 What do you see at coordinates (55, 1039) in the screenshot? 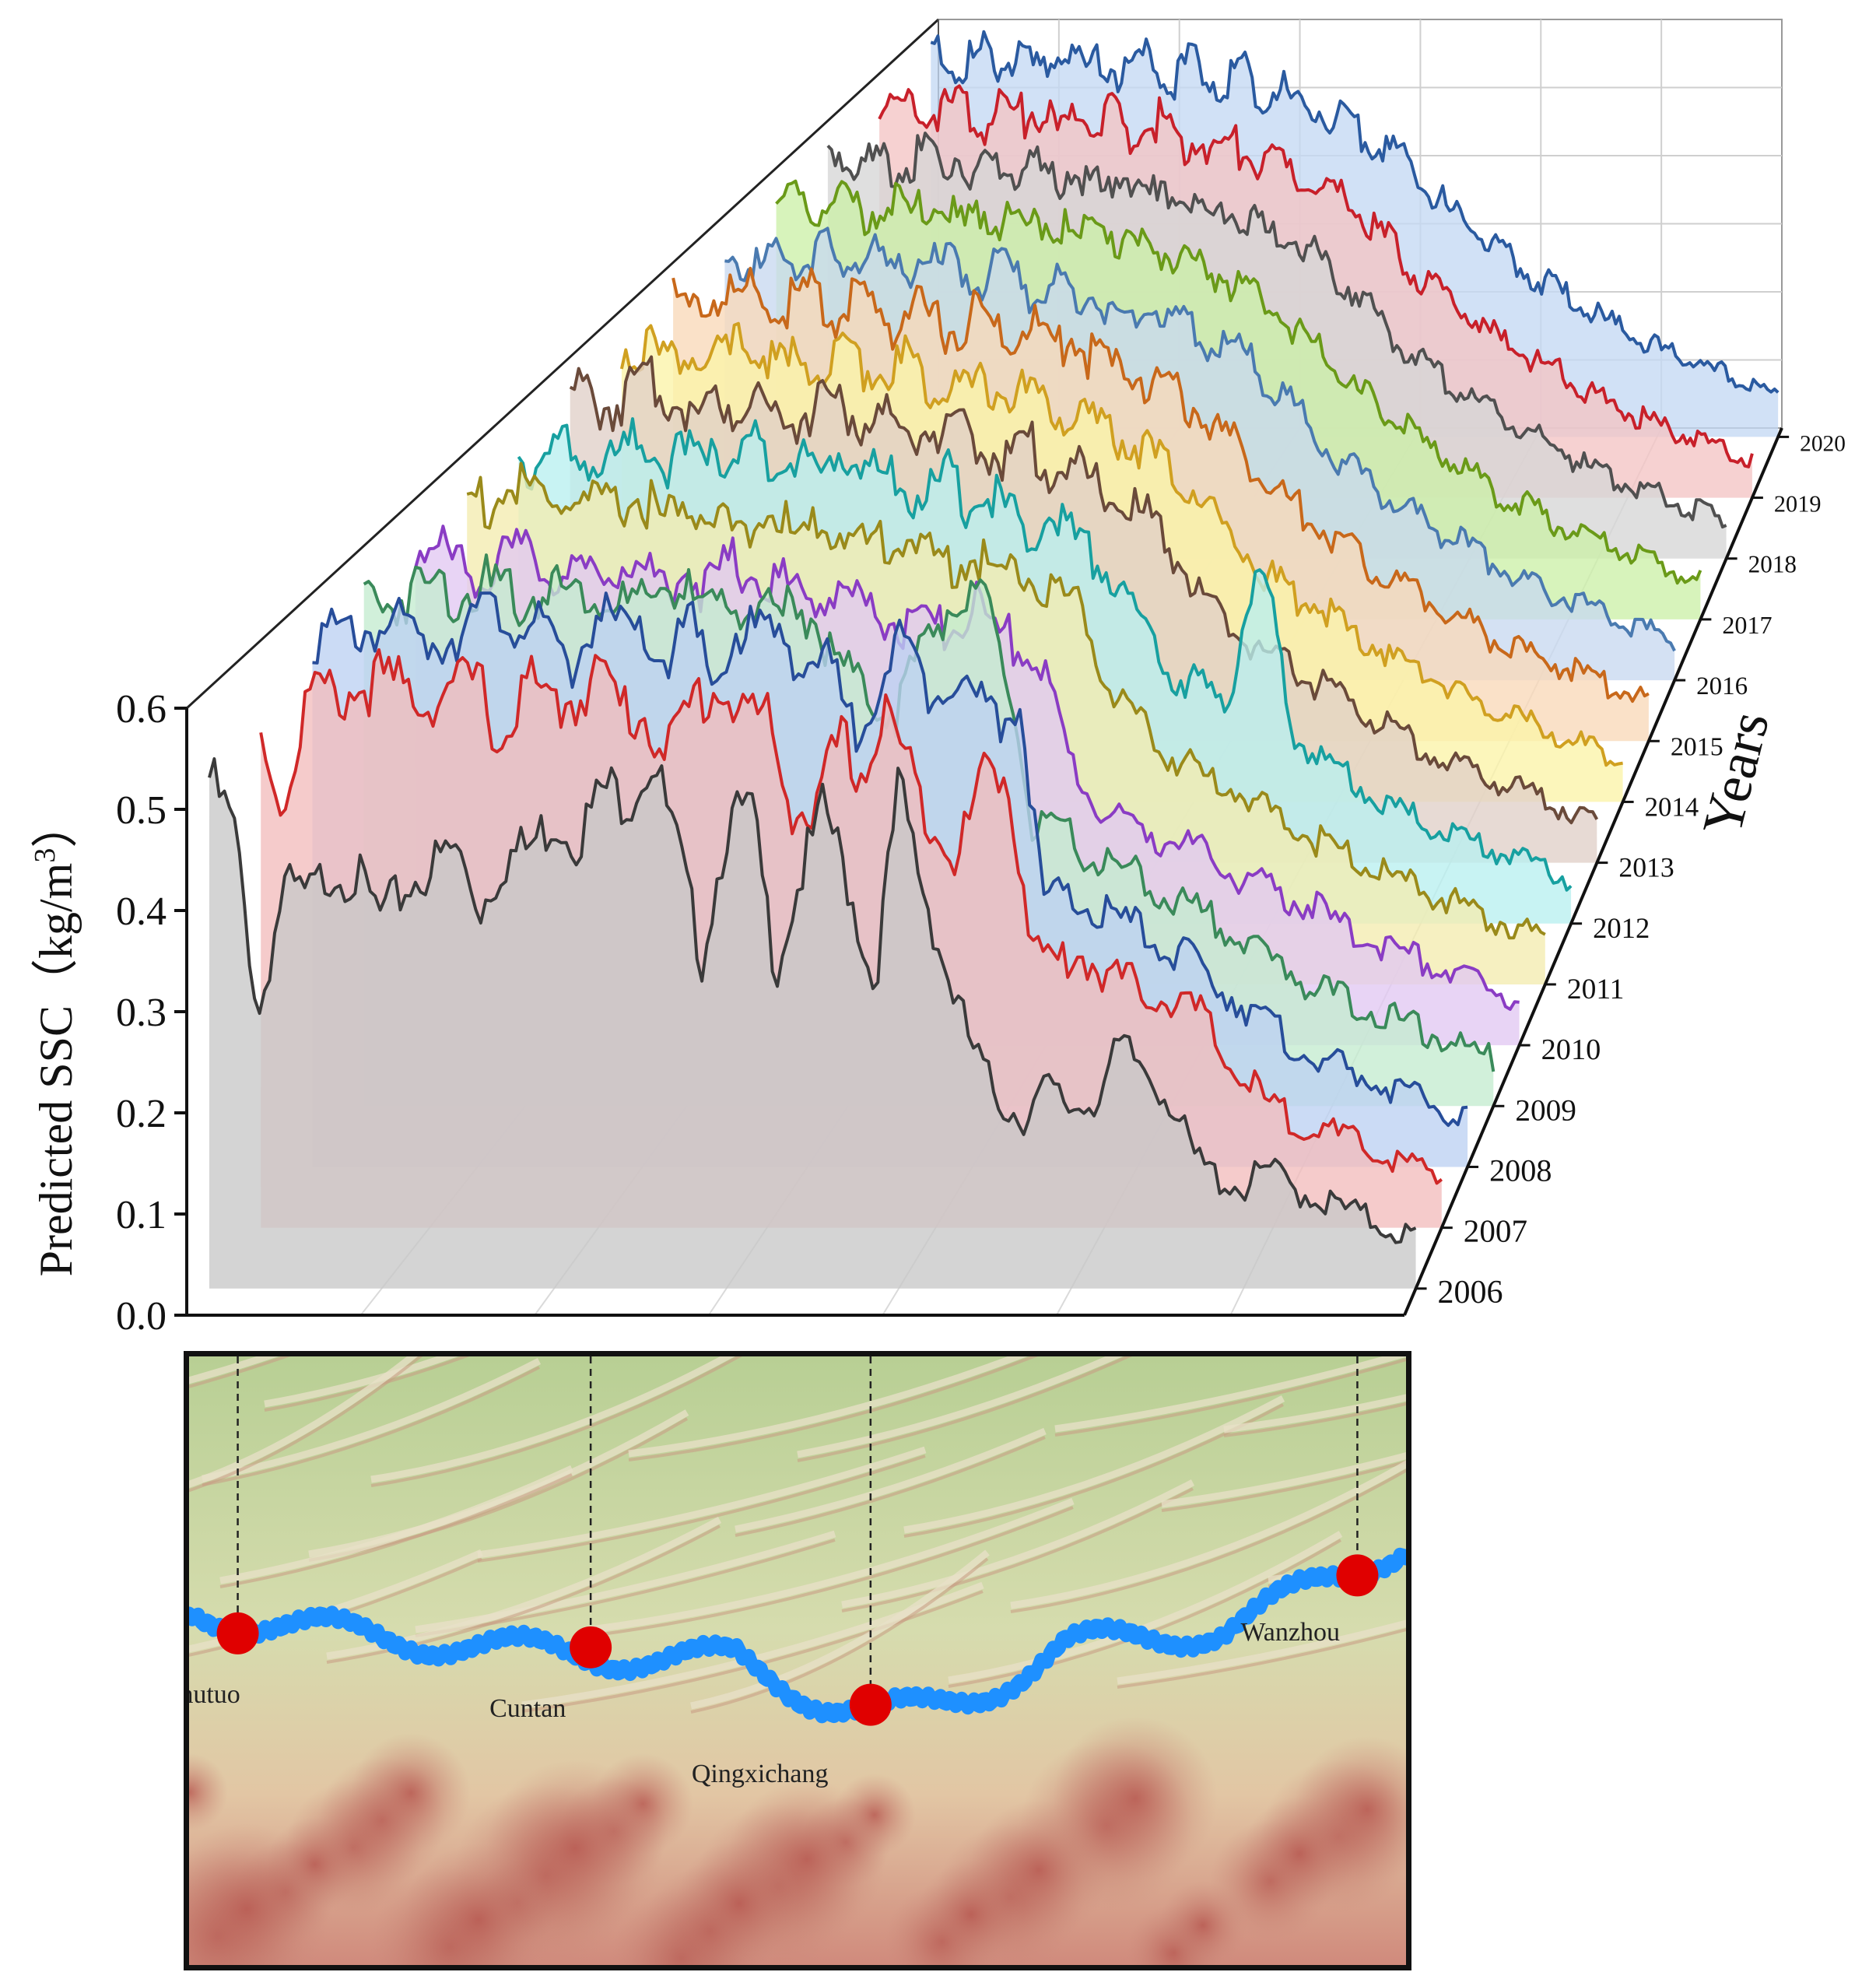
I see `y-axis-label: Predicted SSC（kg/m3）` at bounding box center [55, 1039].